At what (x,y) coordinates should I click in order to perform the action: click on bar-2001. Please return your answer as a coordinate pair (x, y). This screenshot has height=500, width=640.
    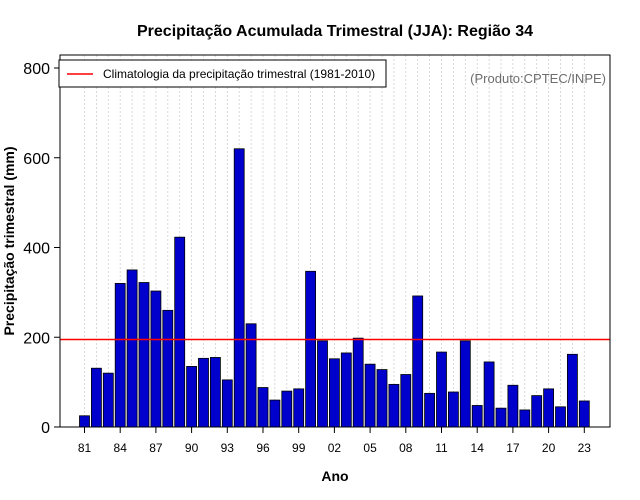
    Looking at the image, I should click on (322, 384).